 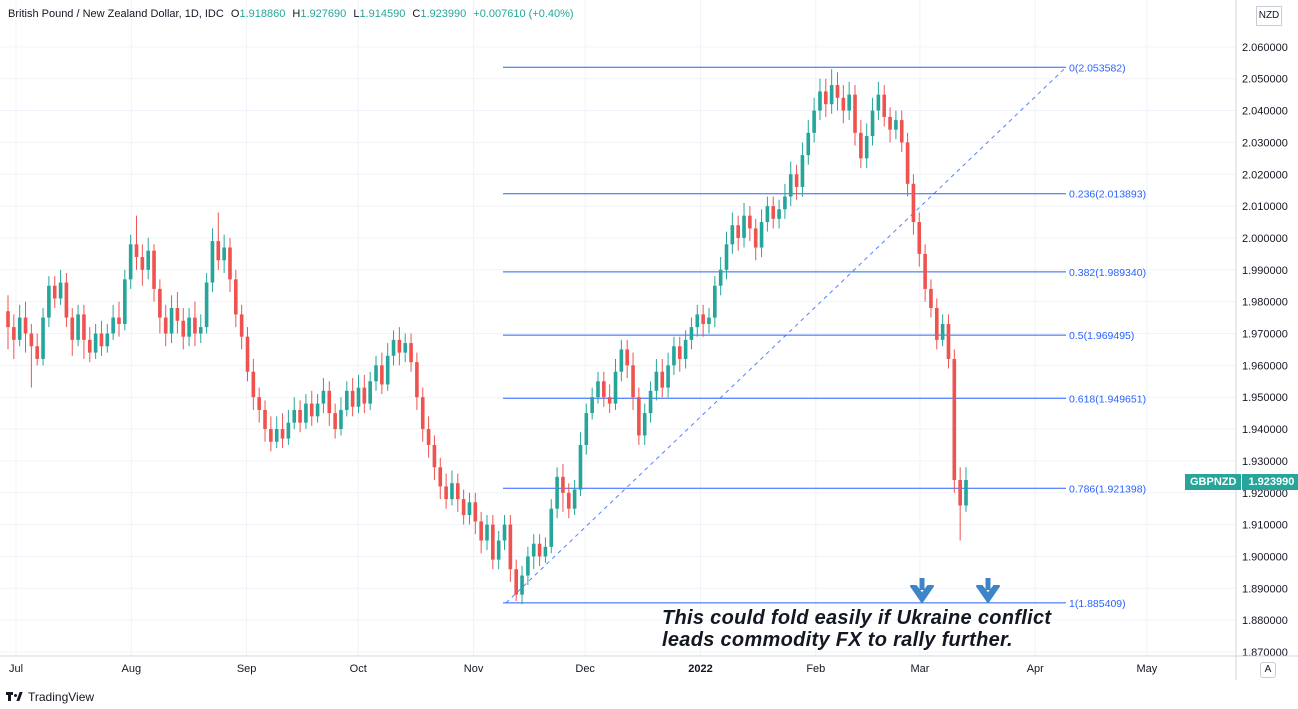 What do you see at coordinates (1265, 430) in the screenshot?
I see `y-tick-label: 1.940000` at bounding box center [1265, 430].